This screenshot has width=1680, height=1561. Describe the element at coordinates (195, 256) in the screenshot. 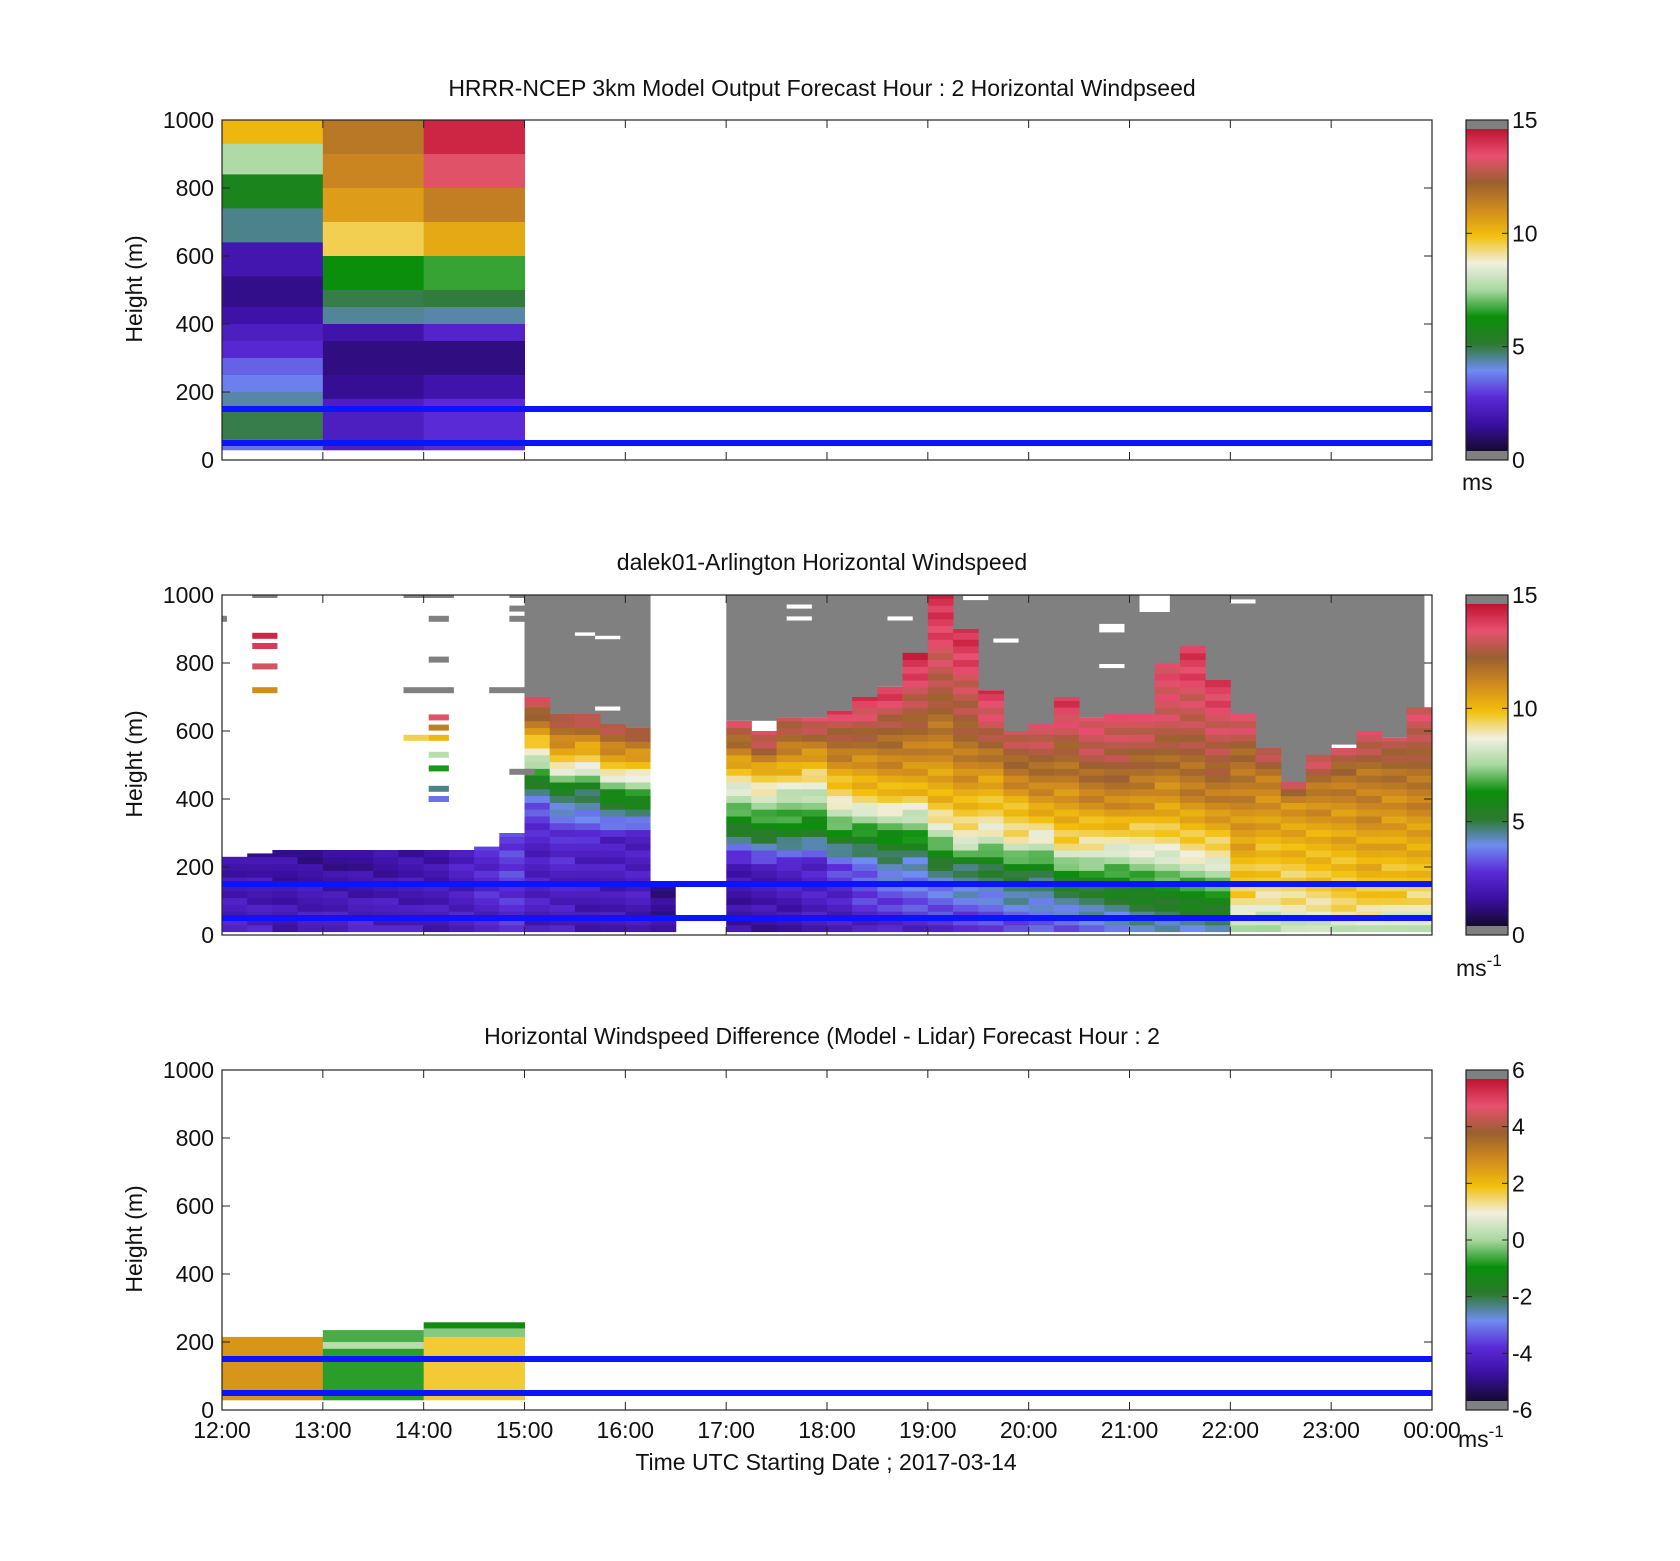

I see `y-tick-label: 600` at that location.